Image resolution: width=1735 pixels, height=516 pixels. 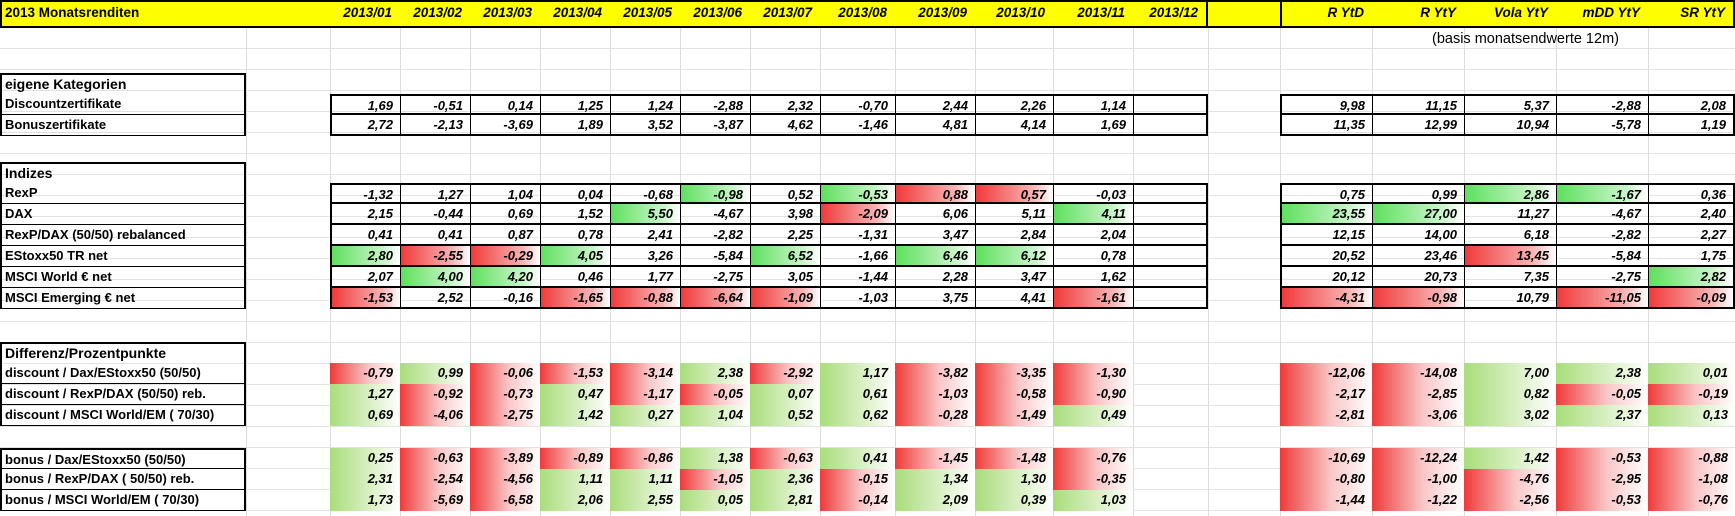 What do you see at coordinates (1602, 373) in the screenshot?
I see `stat-value: 2,38` at bounding box center [1602, 373].